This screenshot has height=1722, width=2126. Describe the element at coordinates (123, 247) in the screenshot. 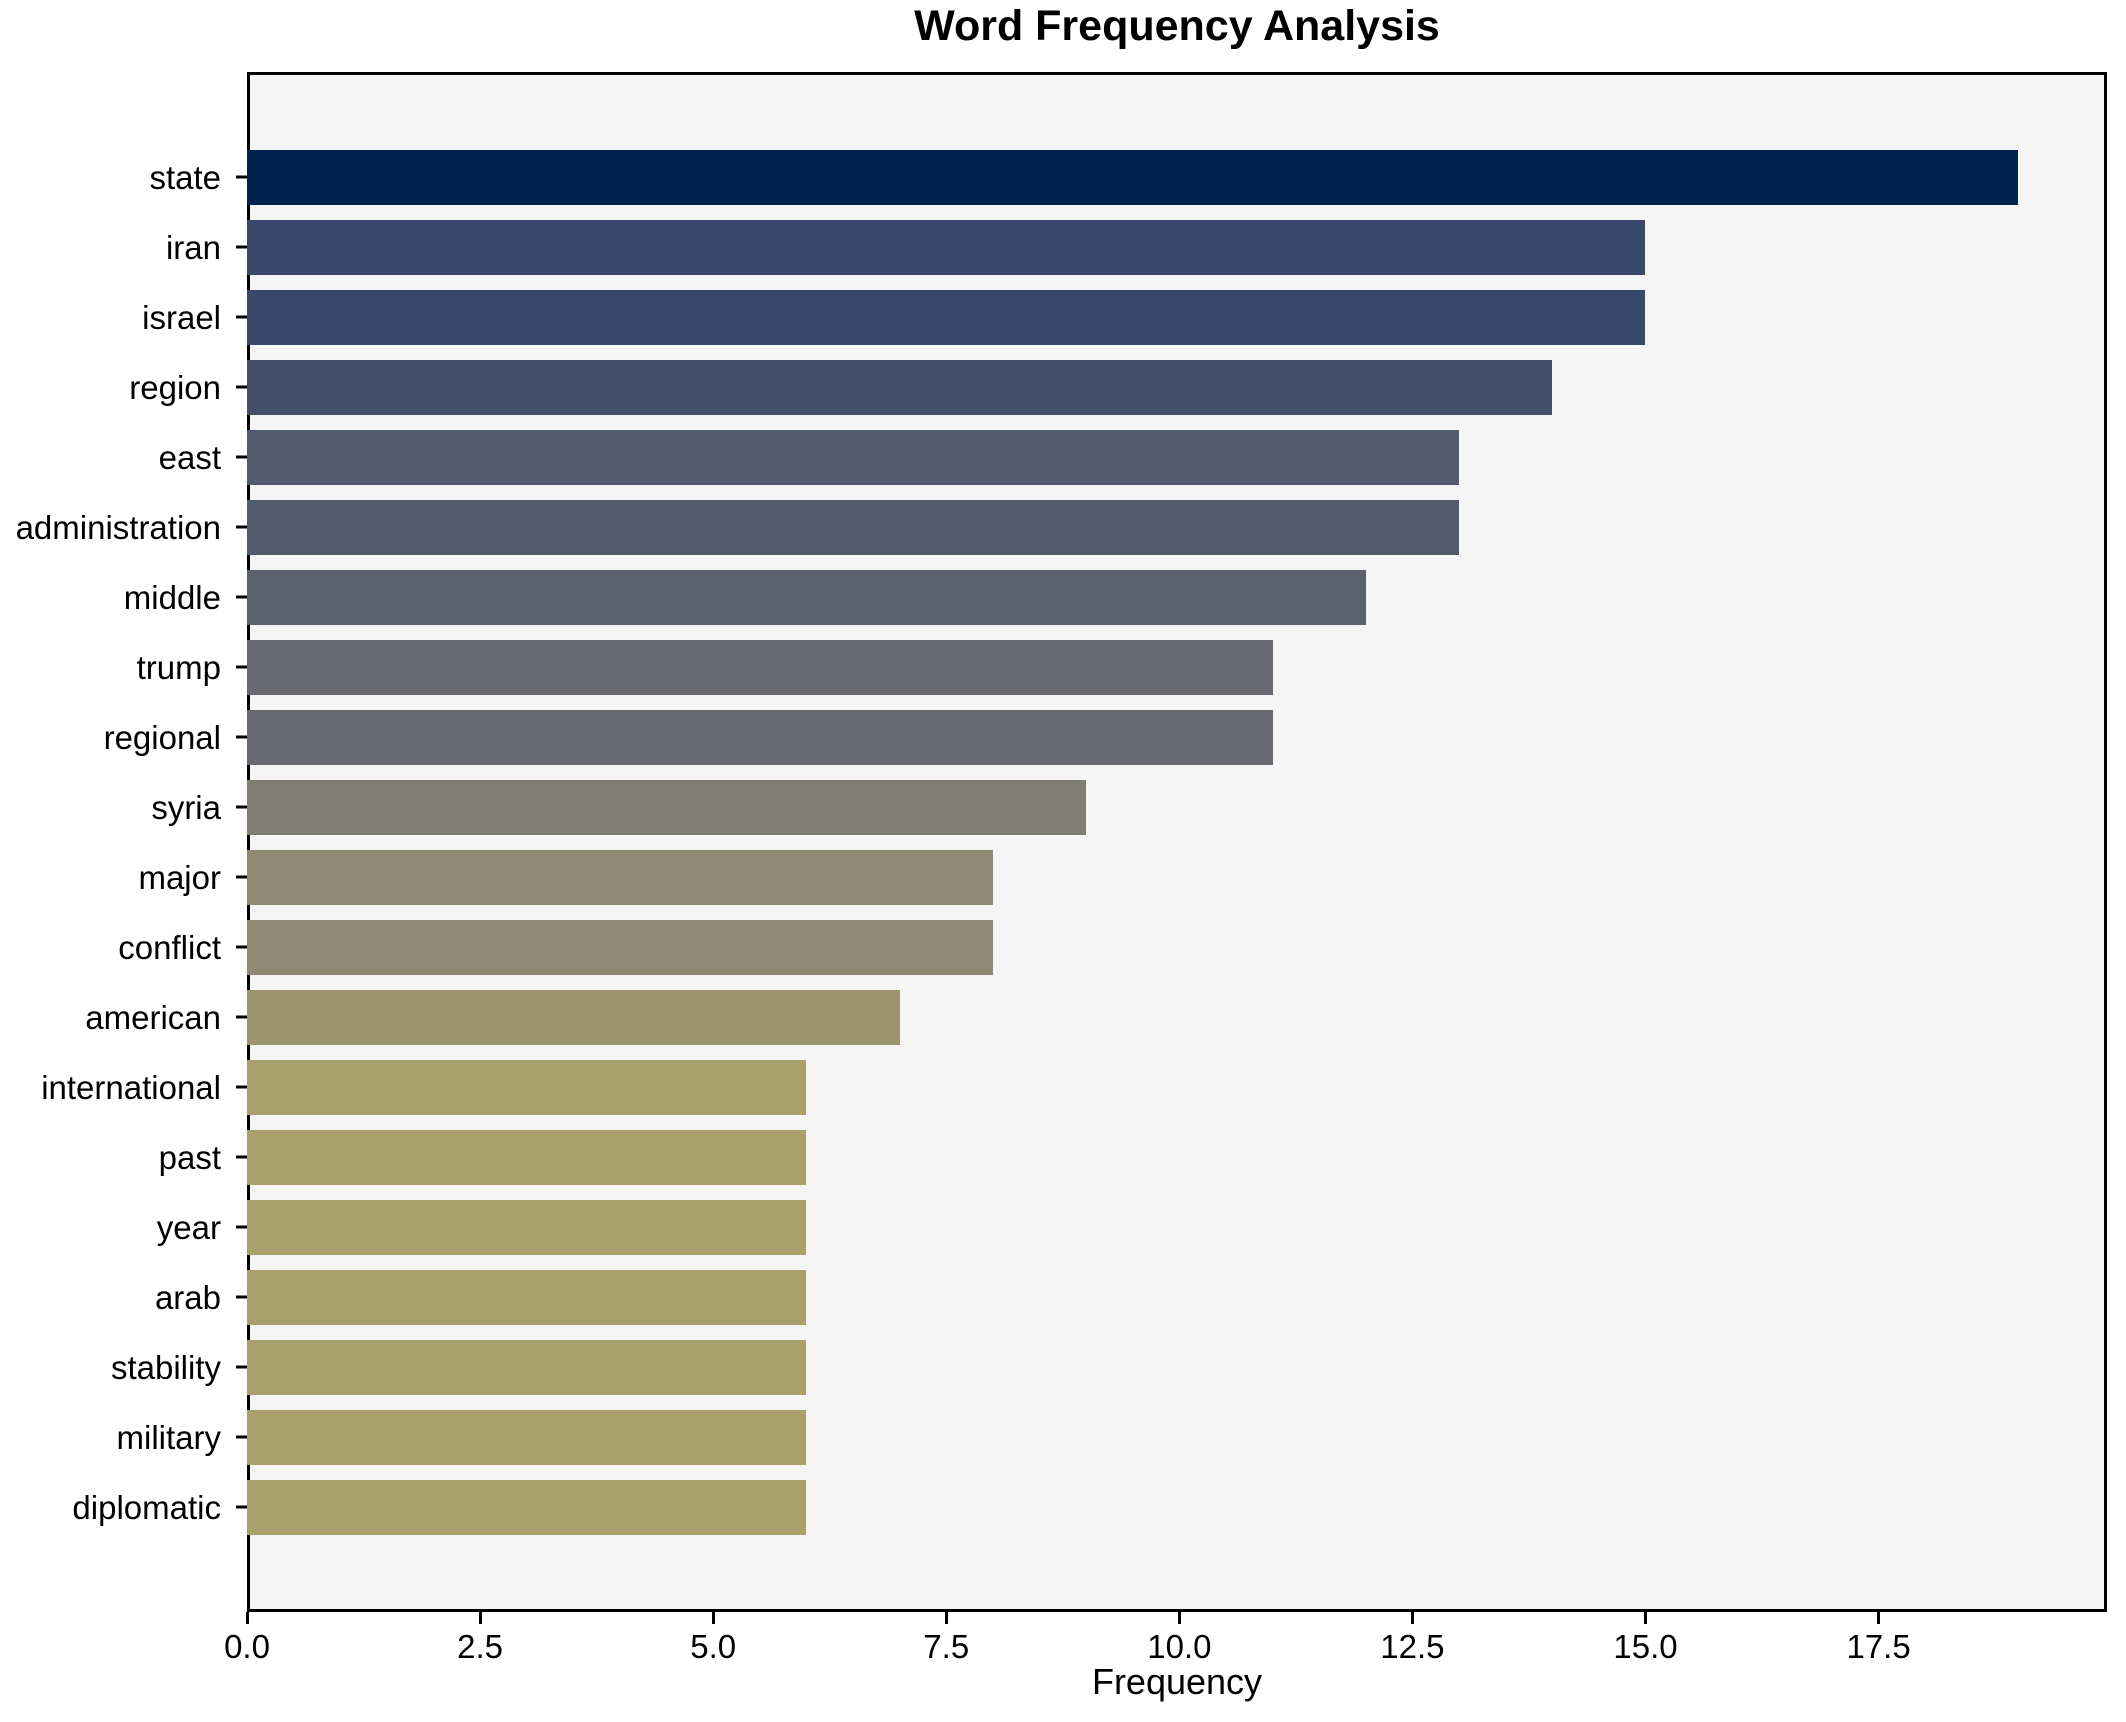

I see `y-label-iran: iran` at that location.